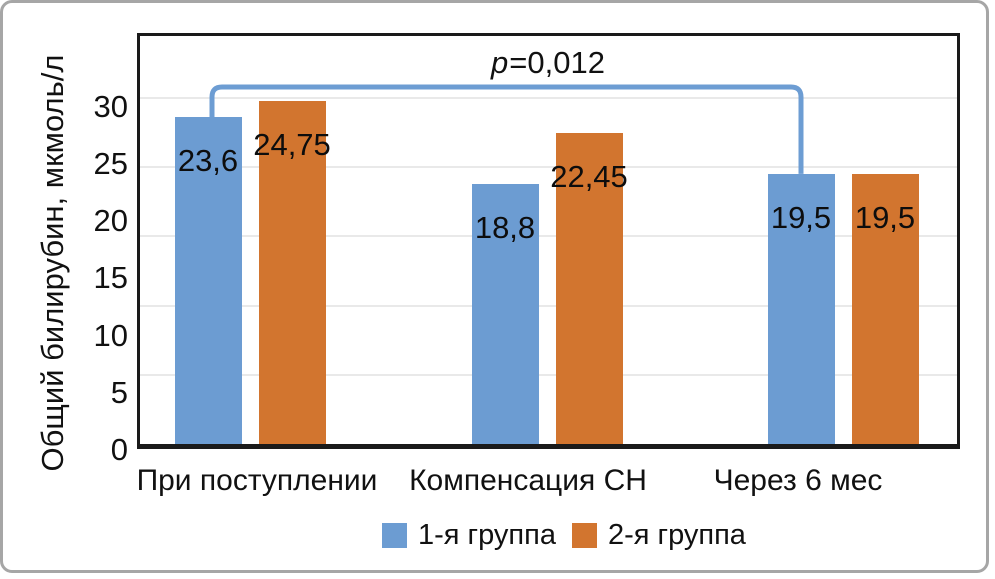 This screenshot has width=995, height=579. What do you see at coordinates (110, 106) in the screenshot?
I see `y-tick-label: 30` at bounding box center [110, 106].